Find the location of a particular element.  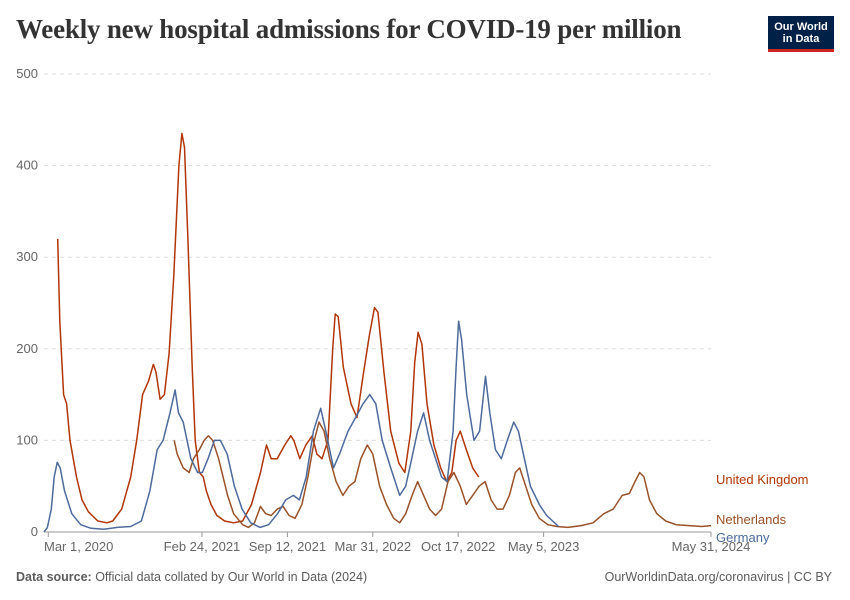

x-tick-label: Sep 12, 2021 is located at coordinates (287, 546).